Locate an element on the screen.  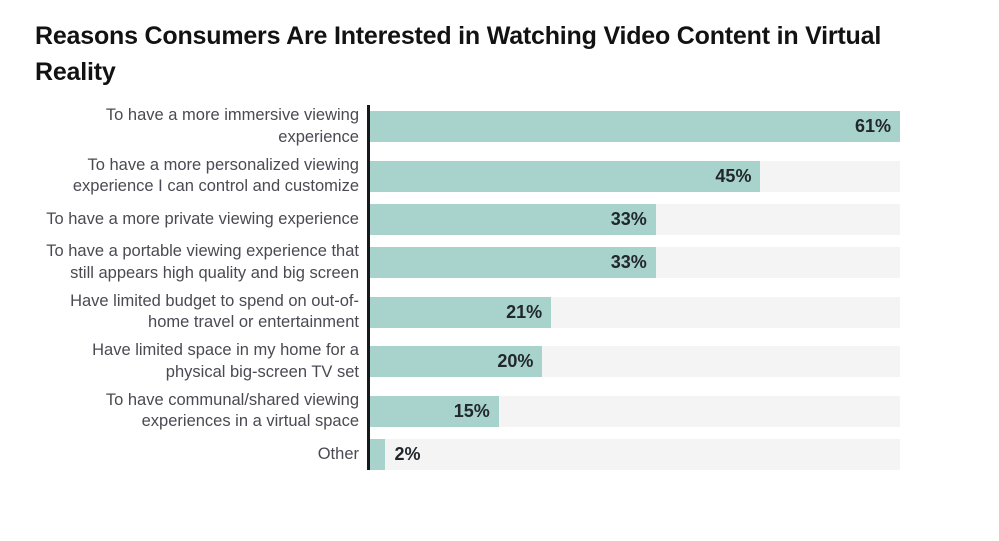
value-label: 21% is located at coordinates (524, 311).